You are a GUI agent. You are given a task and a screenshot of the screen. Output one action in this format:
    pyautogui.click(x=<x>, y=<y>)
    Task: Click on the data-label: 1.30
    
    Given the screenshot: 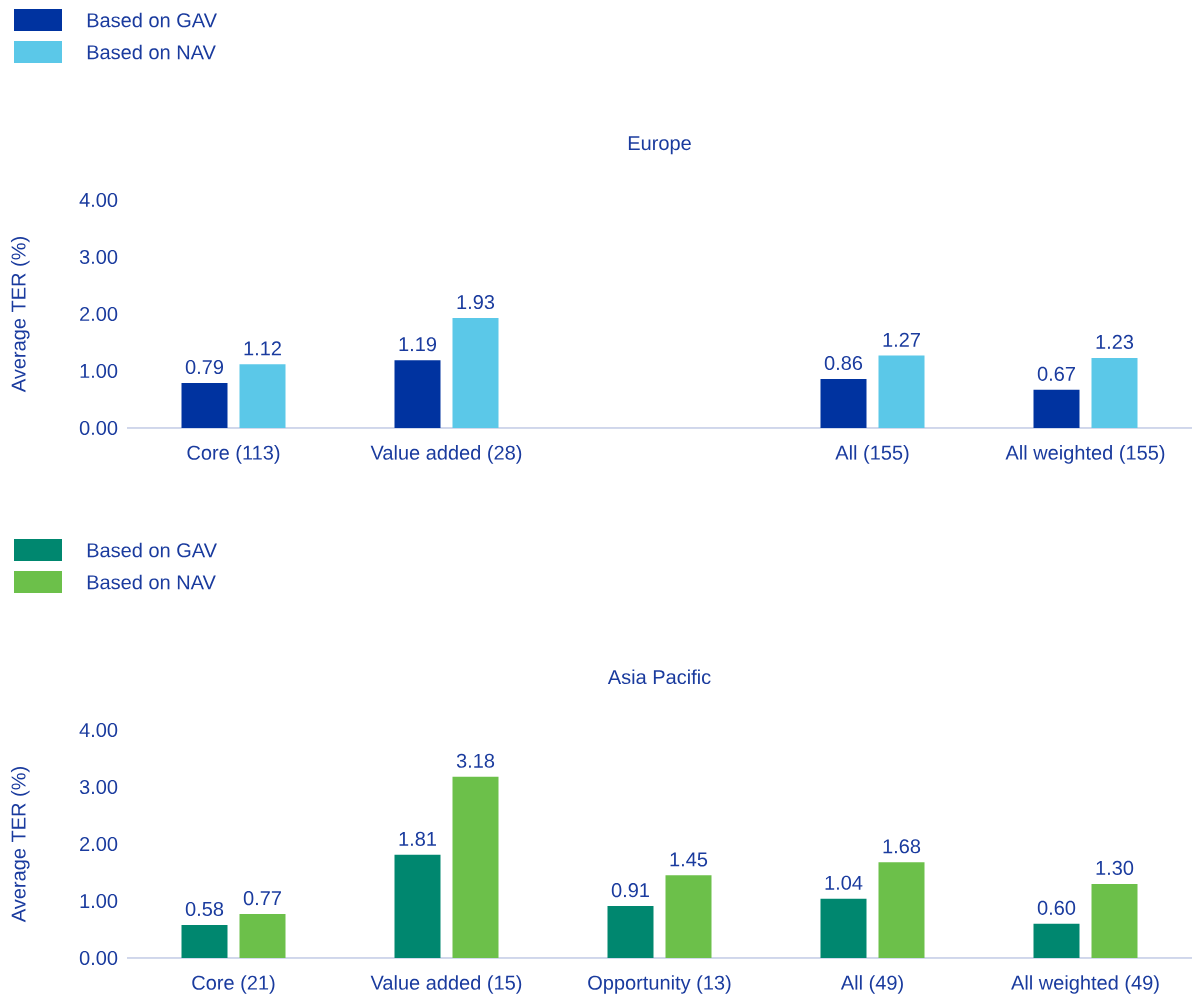 What is the action you would take?
    pyautogui.click(x=1115, y=867)
    